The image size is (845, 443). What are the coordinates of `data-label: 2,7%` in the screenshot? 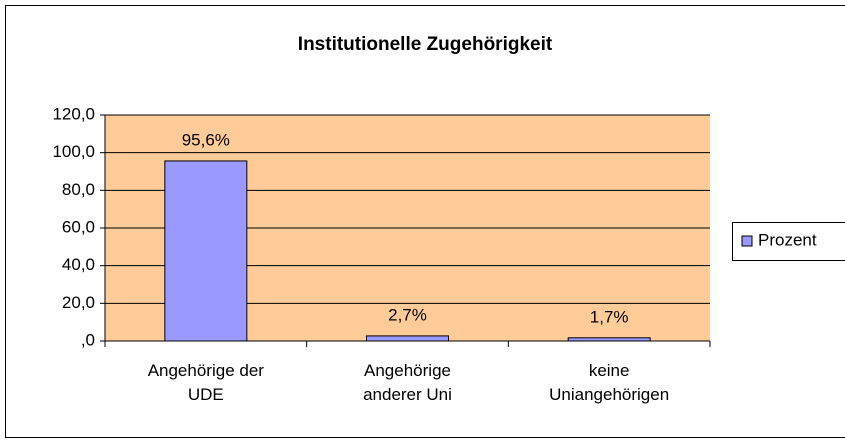 It's located at (407, 314).